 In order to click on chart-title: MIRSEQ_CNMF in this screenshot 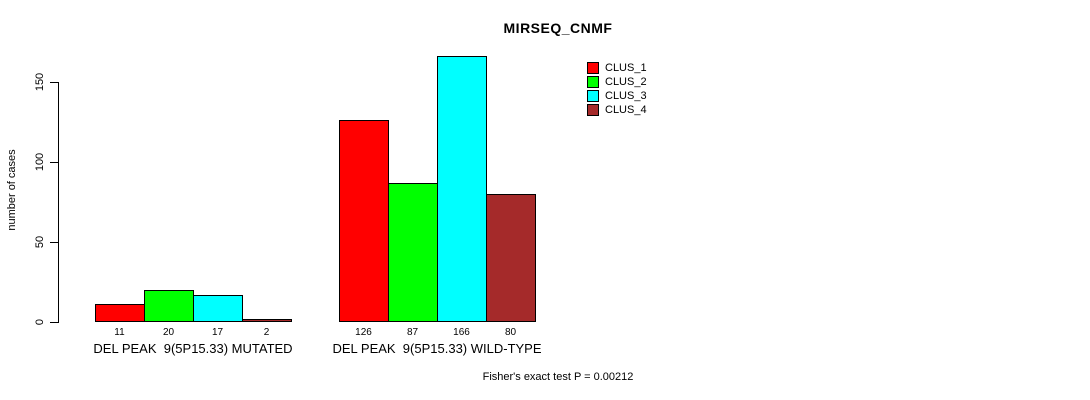, I will do `click(558, 28)`.